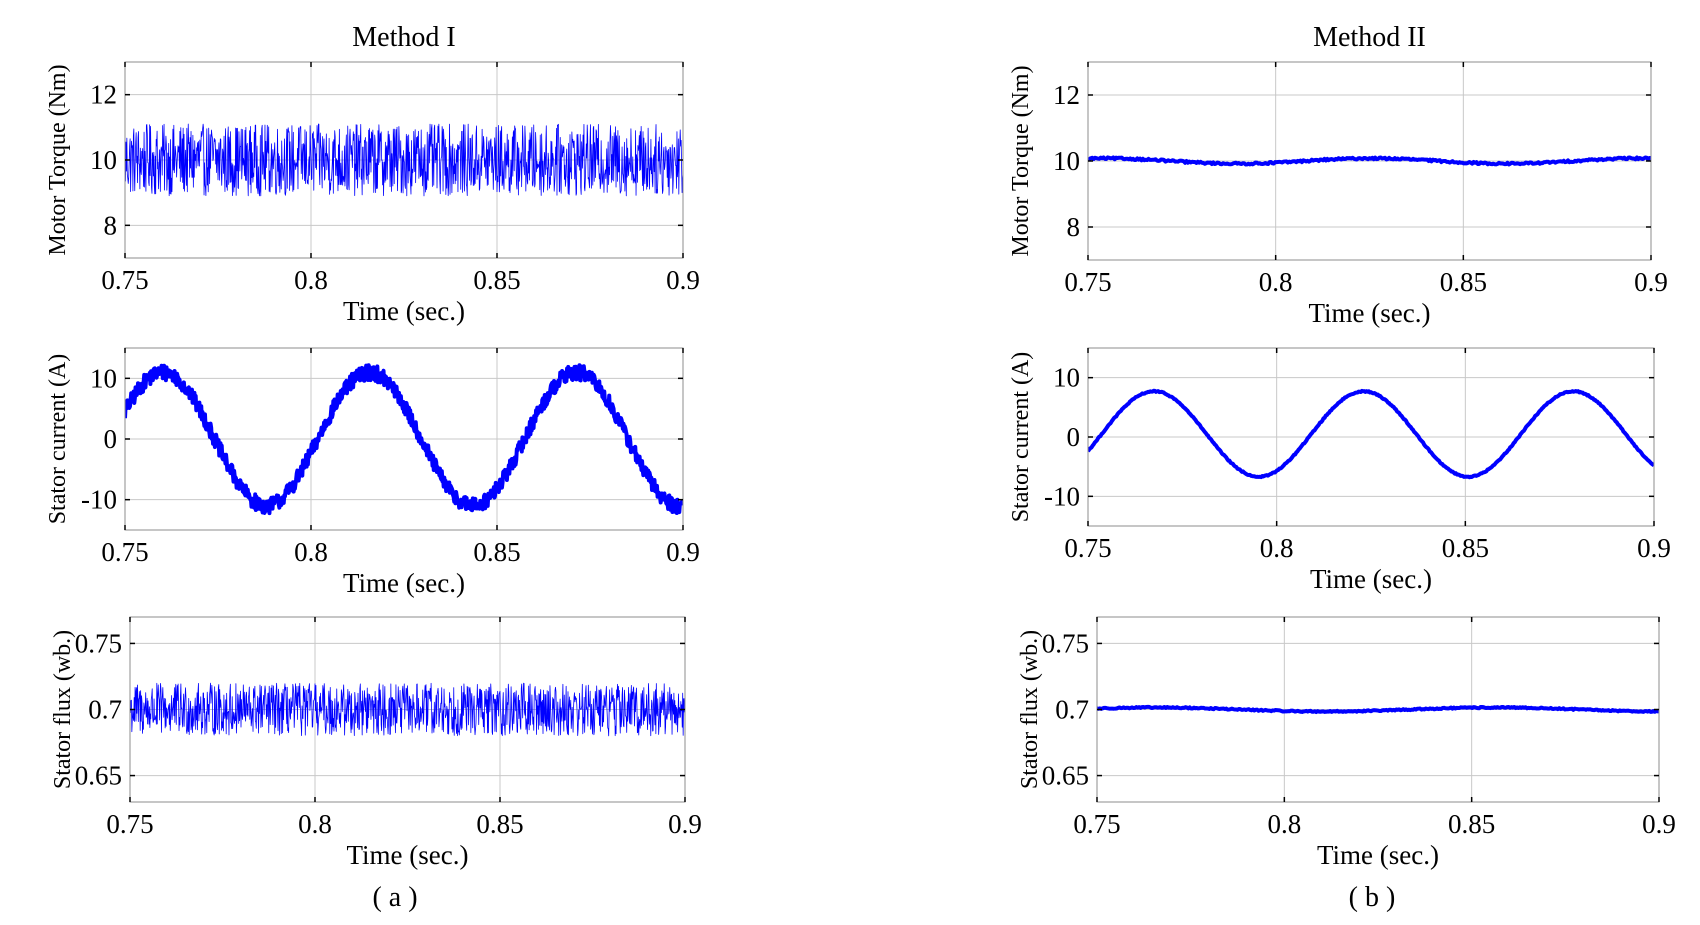 This screenshot has height=925, width=1700. What do you see at coordinates (394, 897) in the screenshot?
I see `caption-a: ( a )` at bounding box center [394, 897].